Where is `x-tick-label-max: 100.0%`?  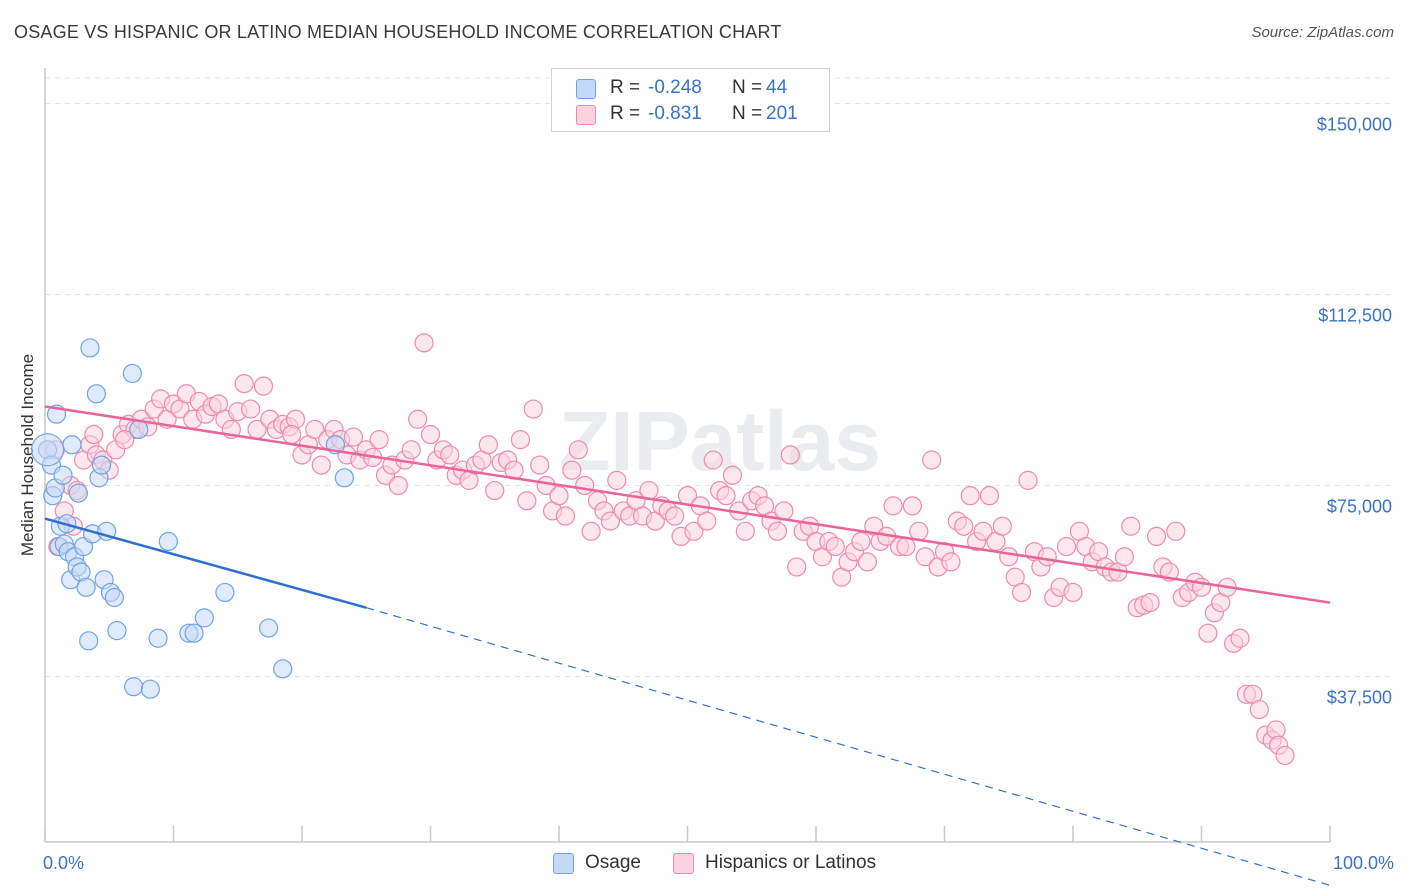 x-tick-label-max: 100.0% is located at coordinates (1363, 863).